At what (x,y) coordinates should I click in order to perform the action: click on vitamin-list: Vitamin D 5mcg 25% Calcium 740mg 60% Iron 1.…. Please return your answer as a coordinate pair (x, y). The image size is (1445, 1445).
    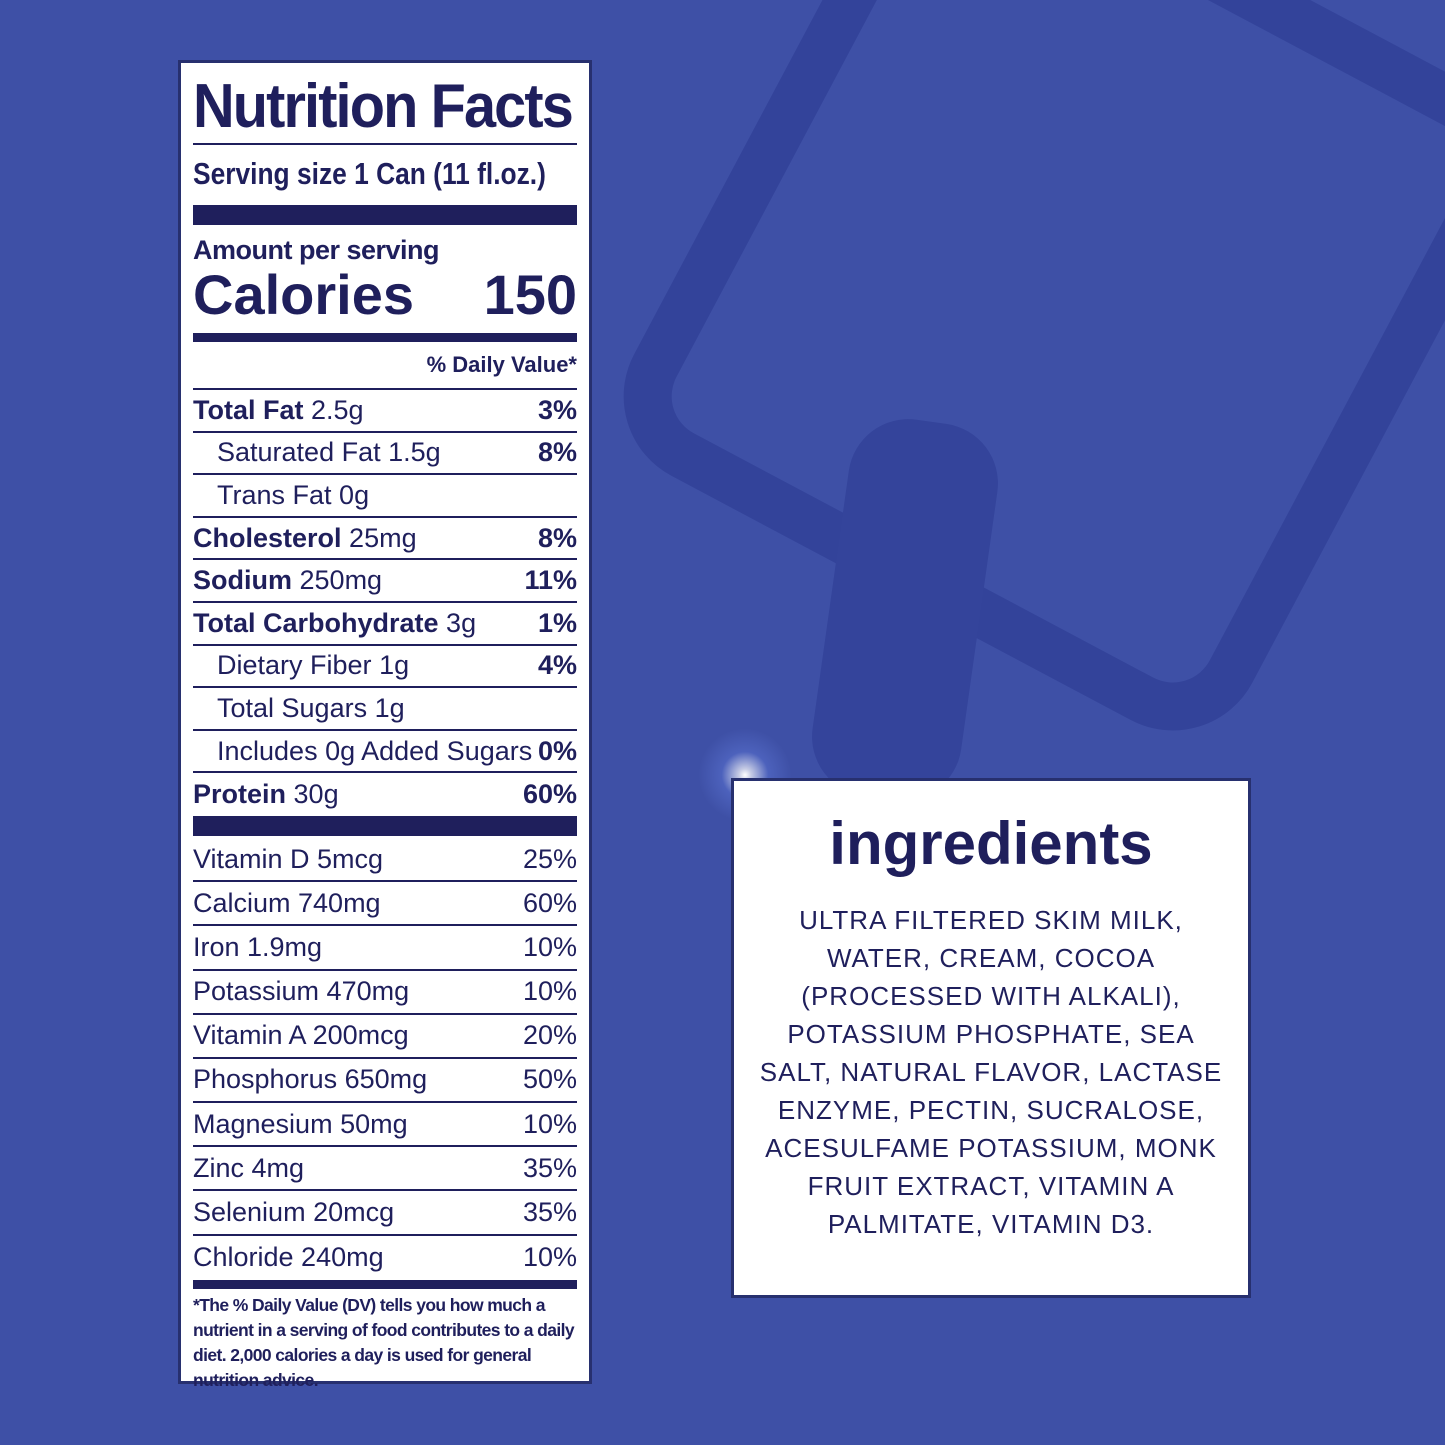
    Looking at the image, I should click on (385, 1059).